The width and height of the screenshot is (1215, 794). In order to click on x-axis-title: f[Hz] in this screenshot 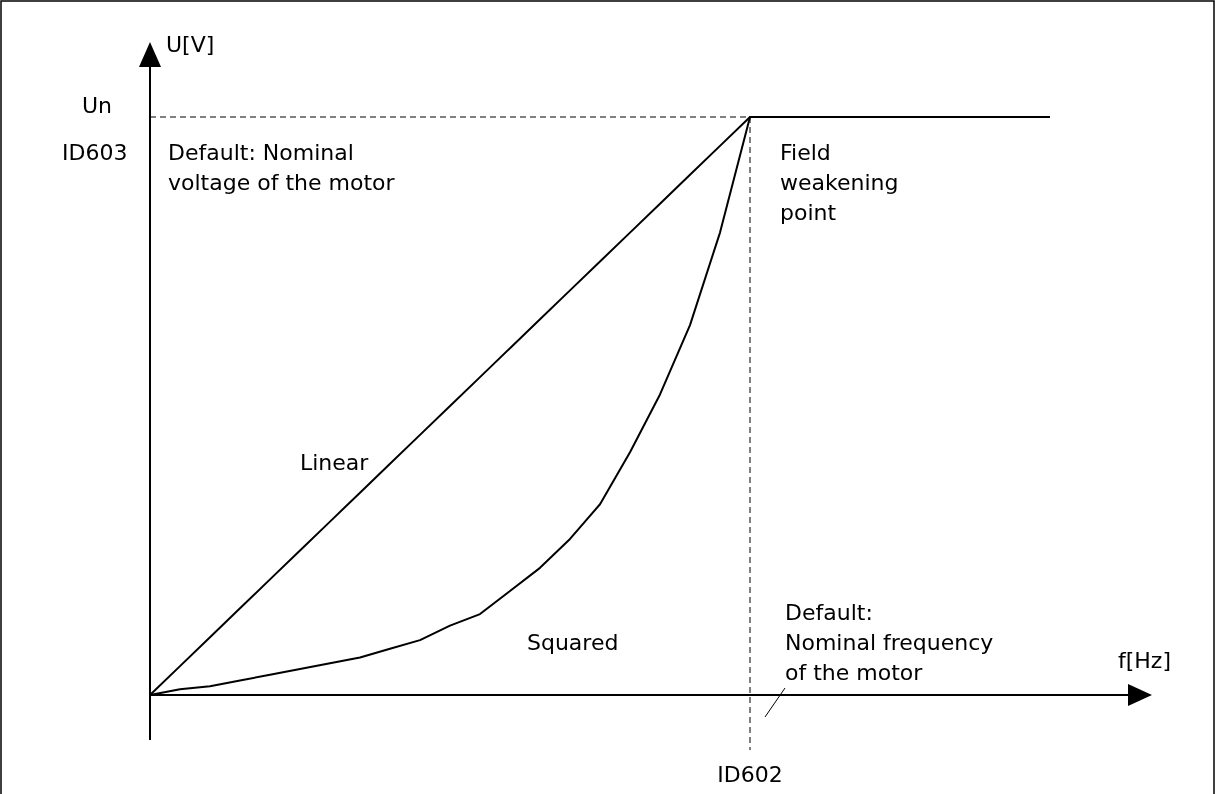, I will do `click(1145, 660)`.